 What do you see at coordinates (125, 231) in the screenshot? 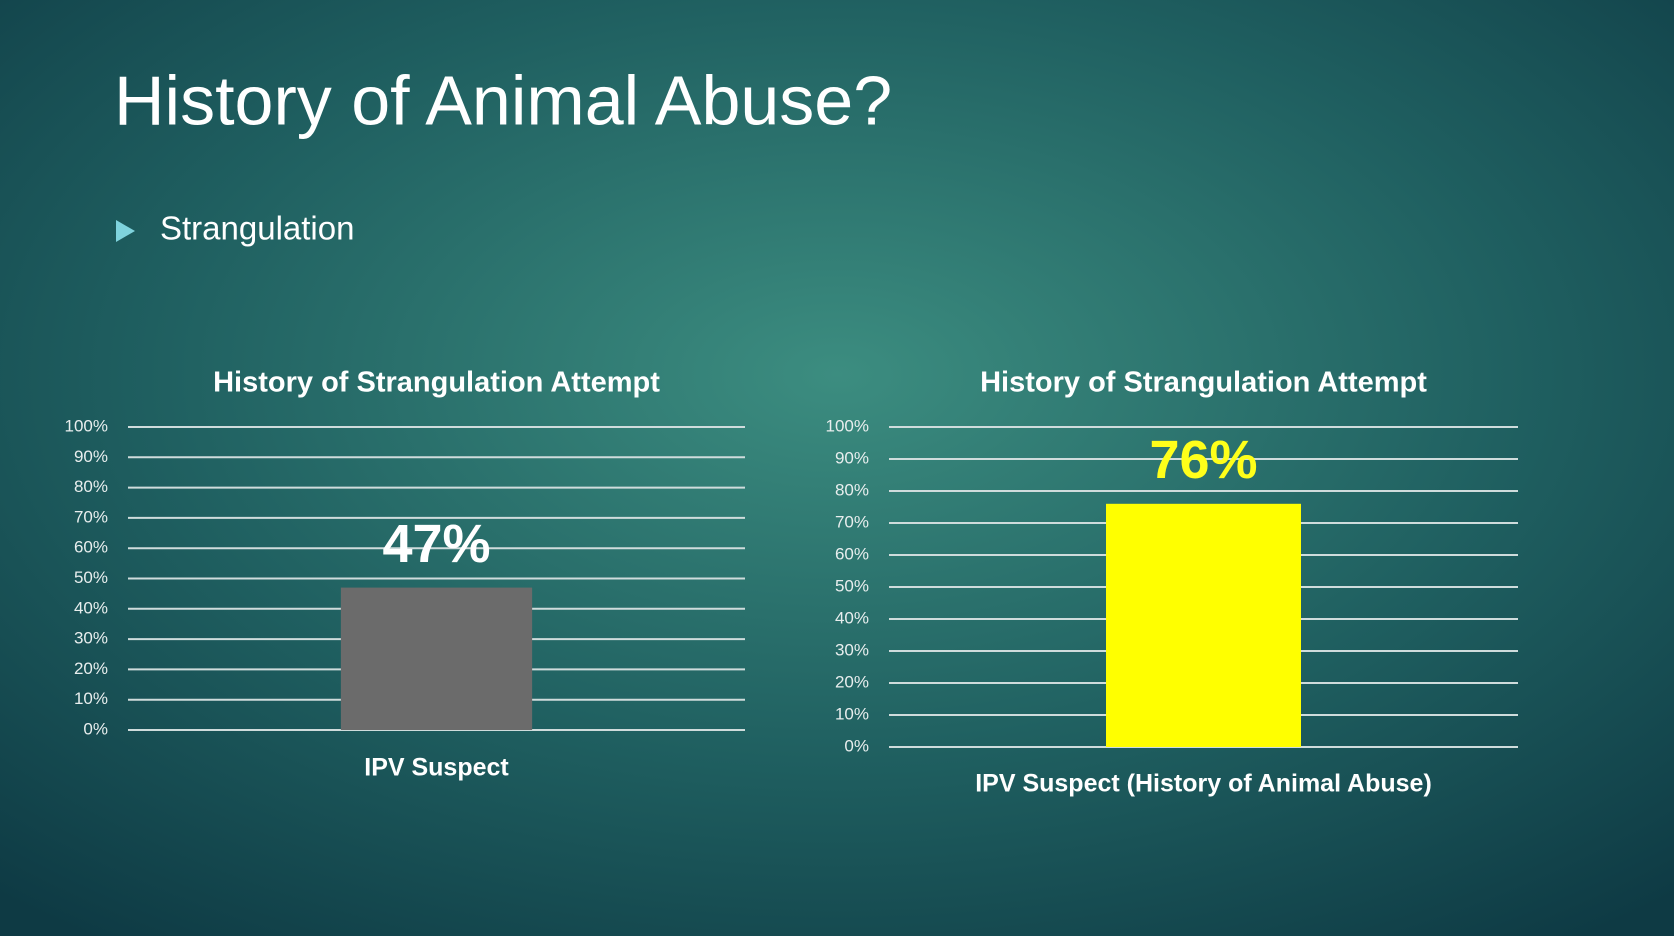
I see `bullet-icon` at bounding box center [125, 231].